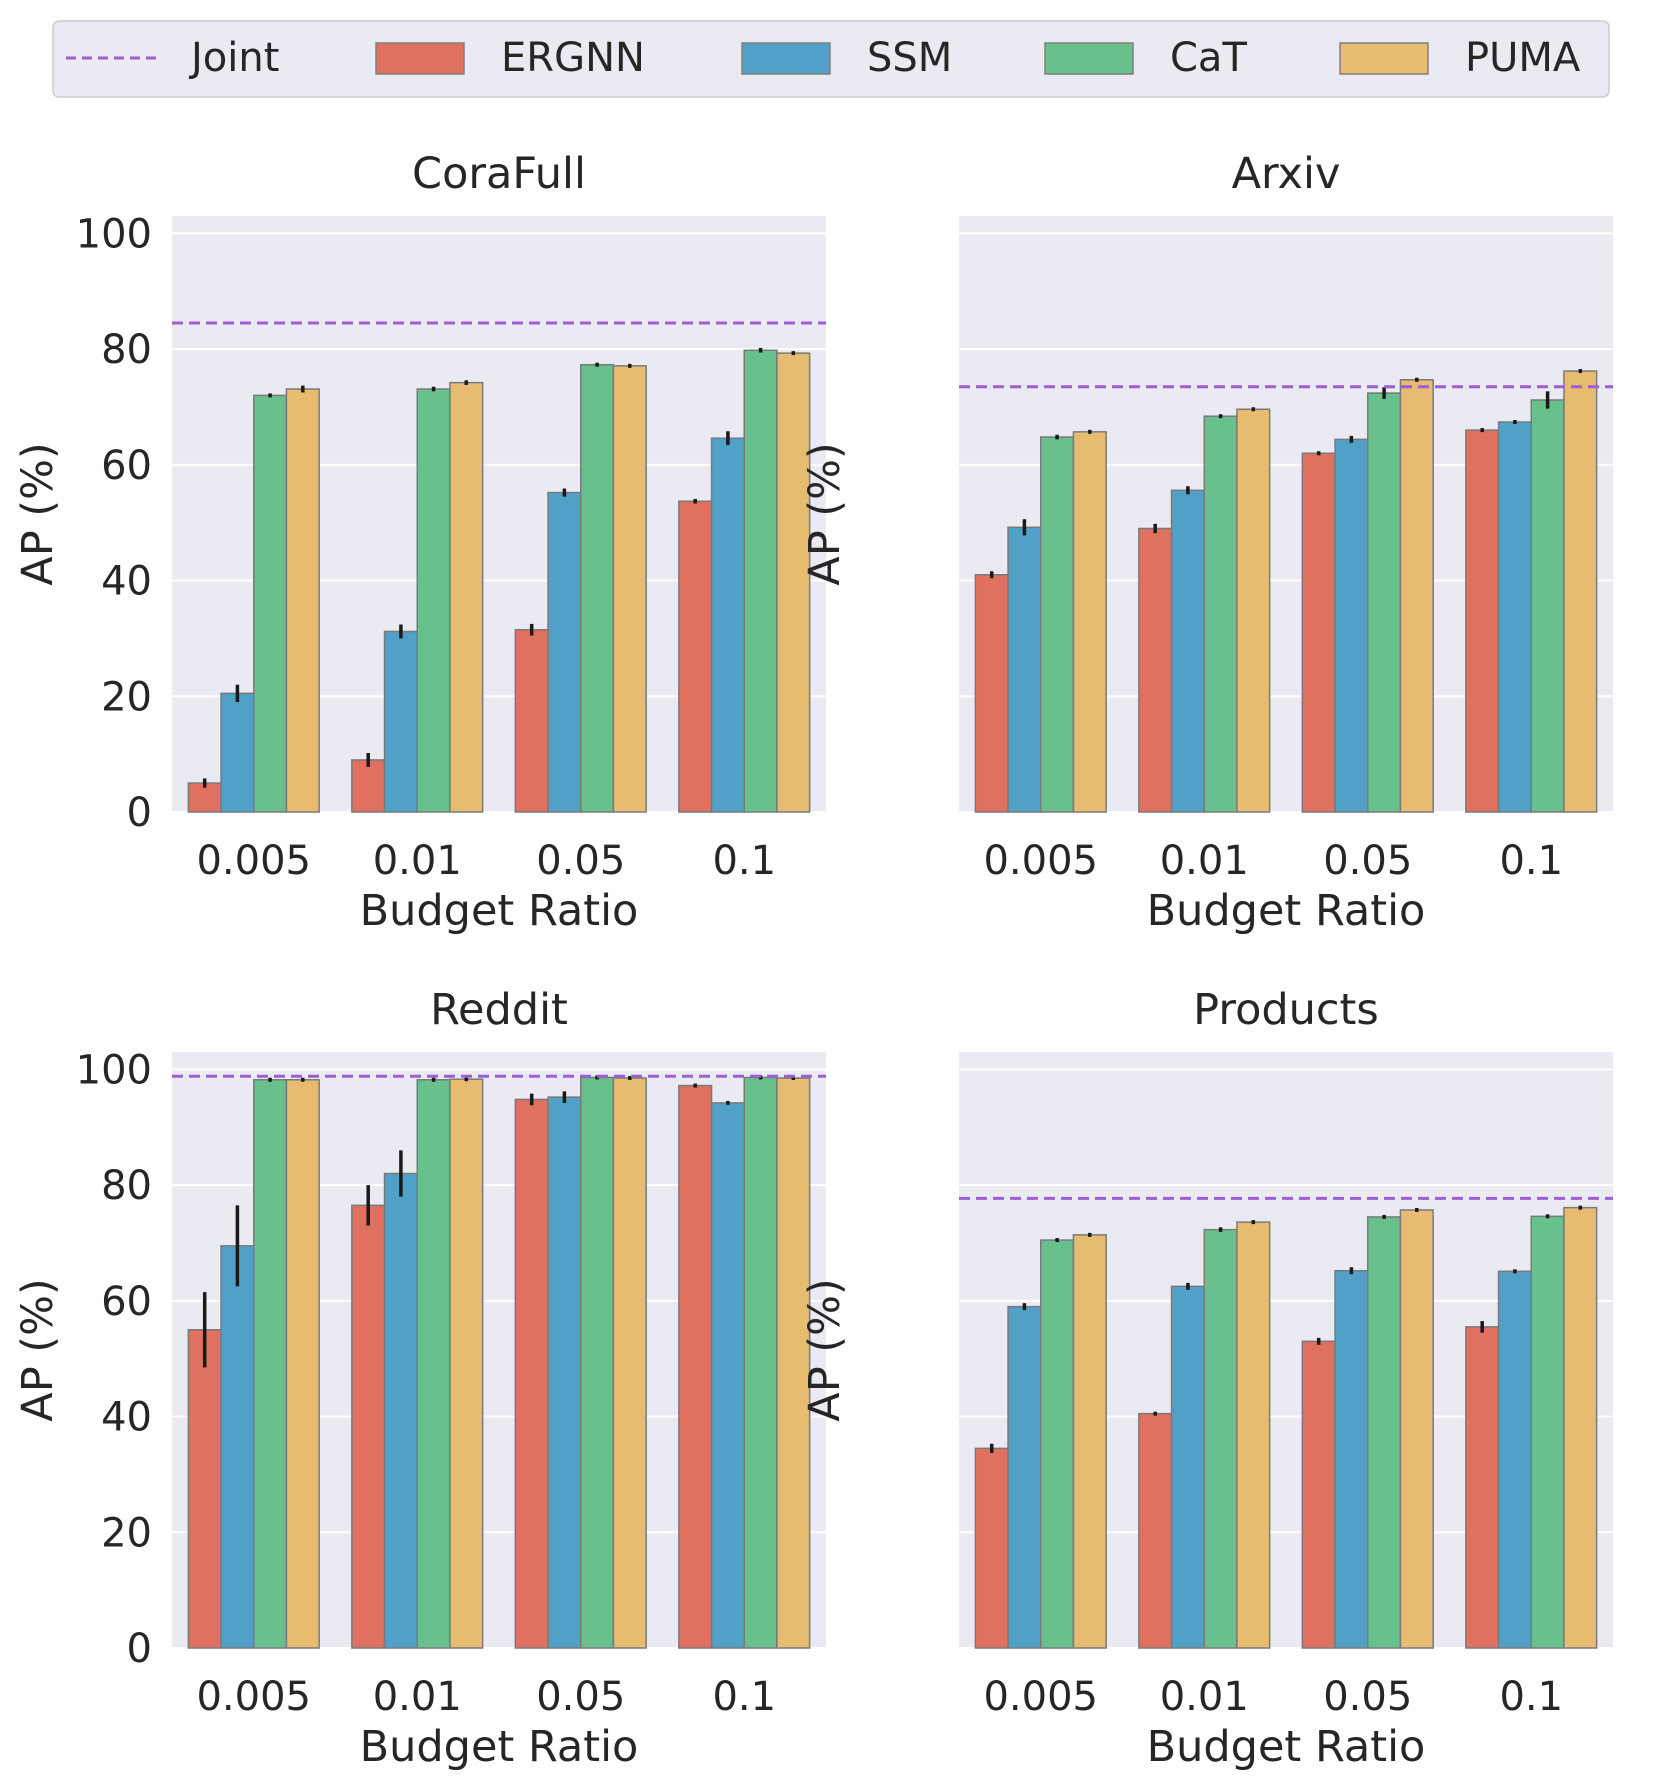  What do you see at coordinates (1367, 1697) in the screenshot?
I see `xtick-label-products: 0.05` at bounding box center [1367, 1697].